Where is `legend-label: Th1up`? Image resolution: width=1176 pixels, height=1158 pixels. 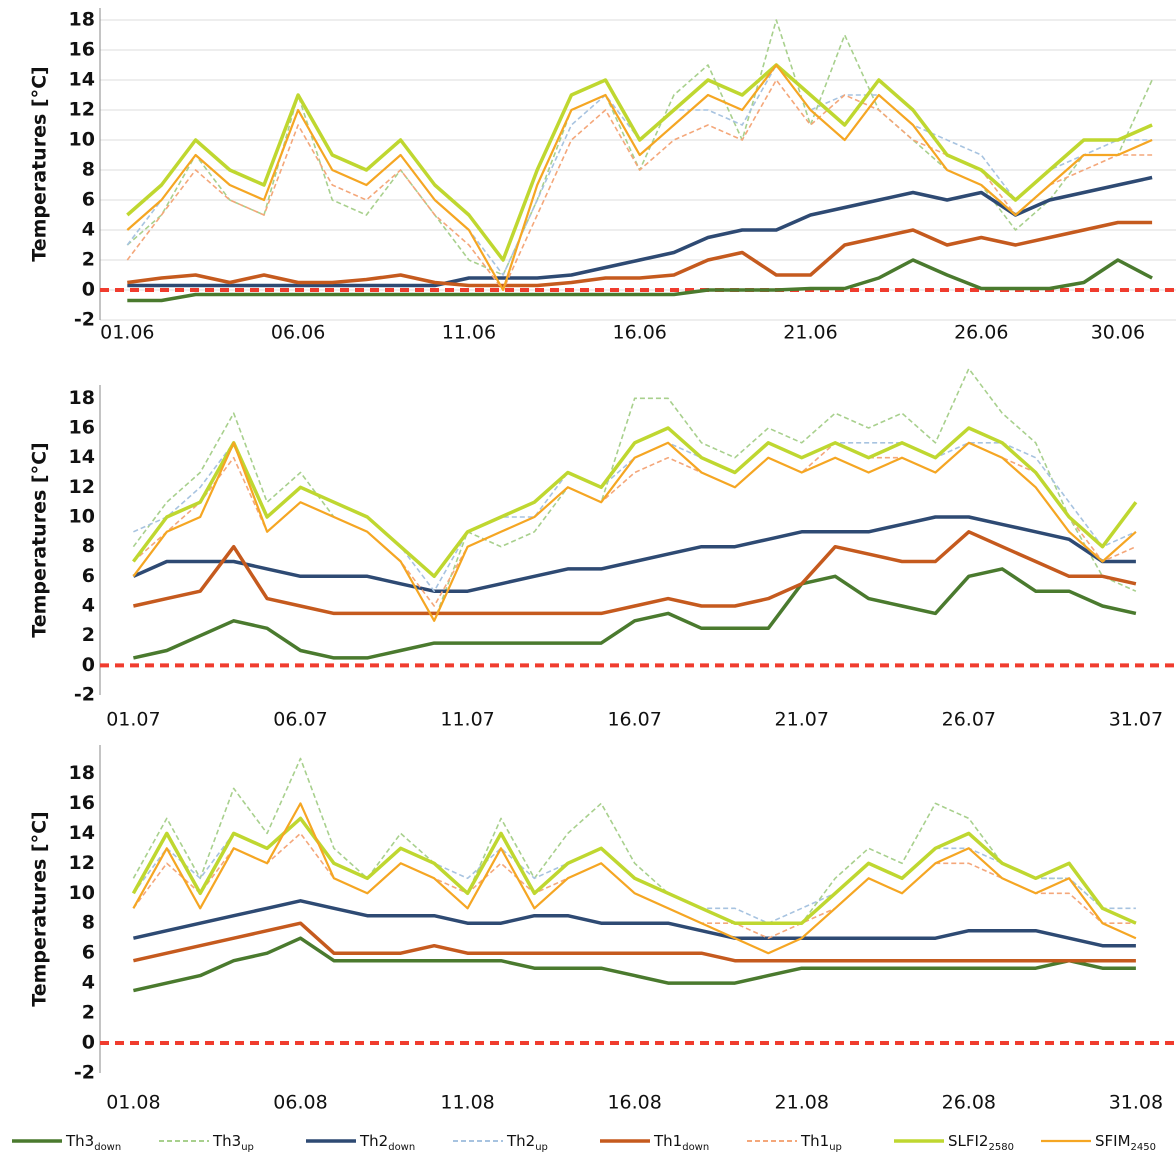 legend-label: Th1up is located at coordinates (821, 1143).